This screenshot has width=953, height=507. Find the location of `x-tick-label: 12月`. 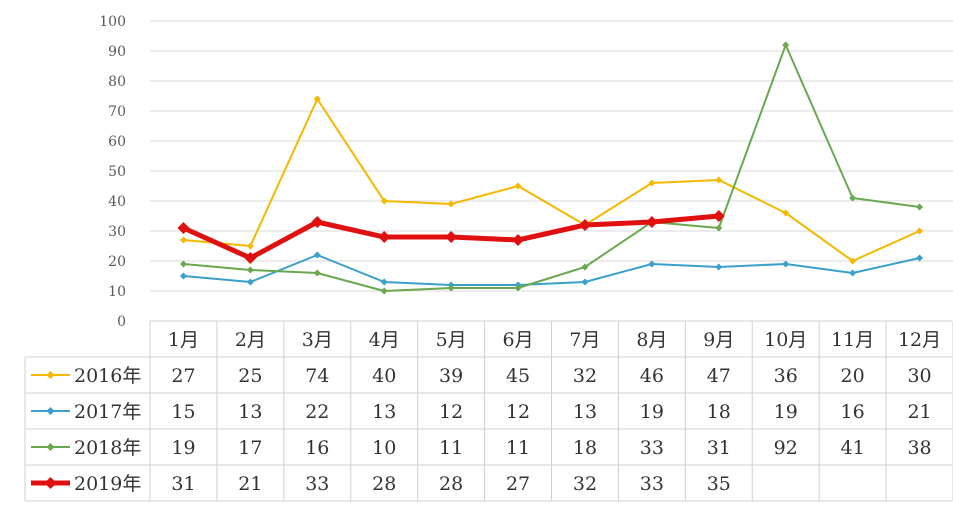

x-tick-label: 12月 is located at coordinates (919, 340).